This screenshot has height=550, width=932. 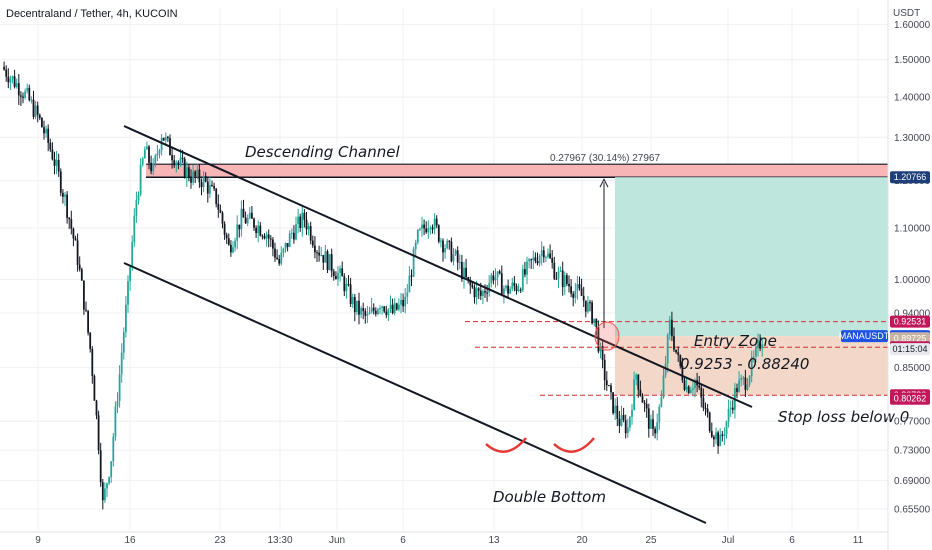 I want to click on target-arrow-head, so click(x=604, y=183).